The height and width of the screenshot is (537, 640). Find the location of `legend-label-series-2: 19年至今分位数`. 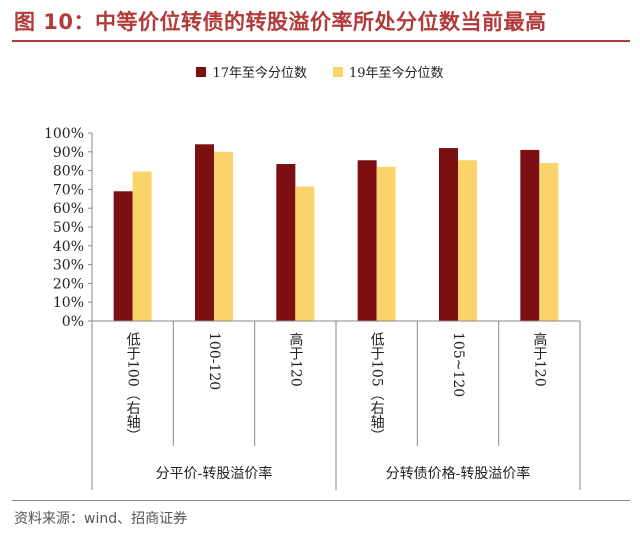

legend-label-series-2: 19年至今分位数 is located at coordinates (396, 73).